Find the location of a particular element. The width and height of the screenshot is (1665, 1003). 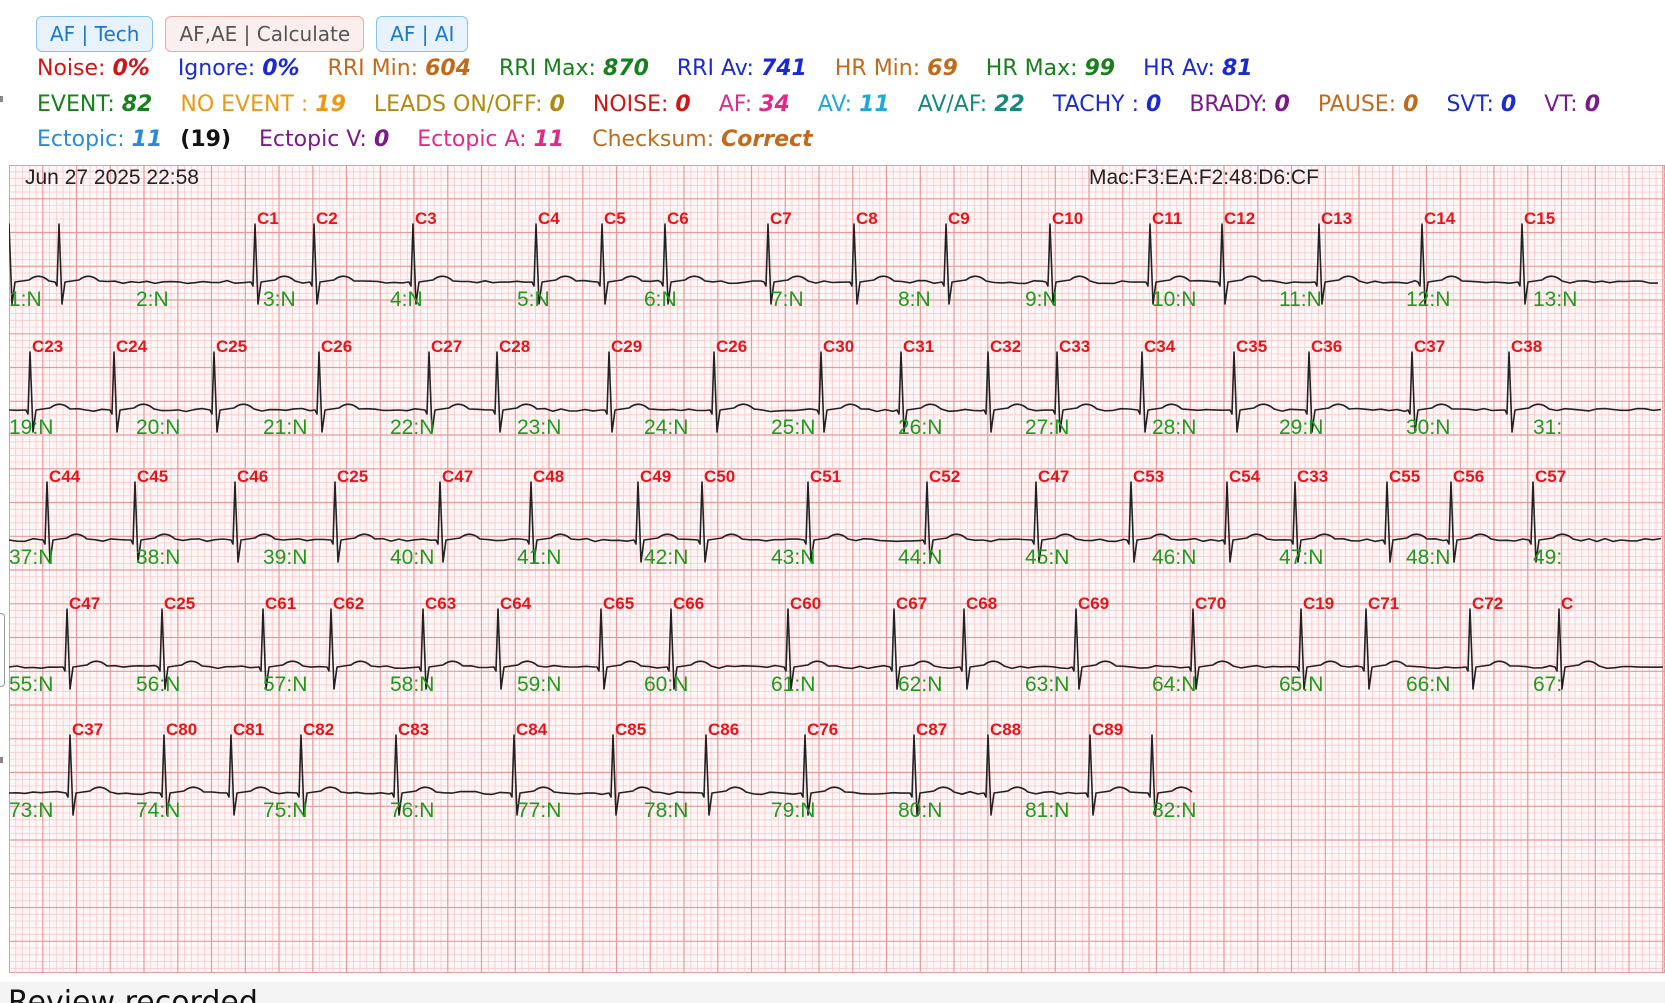

cluster-label: C46 is located at coordinates (252, 476).